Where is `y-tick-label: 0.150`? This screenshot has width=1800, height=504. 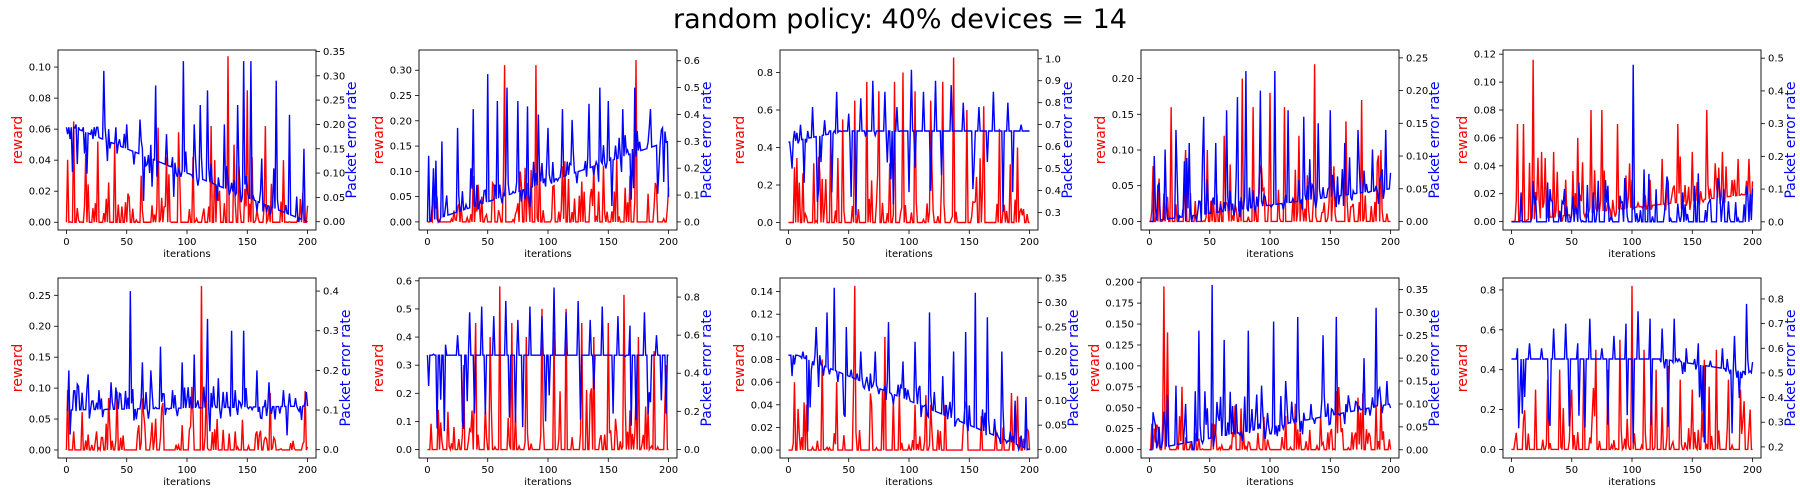
y-tick-label: 0.150 is located at coordinates (1119, 325).